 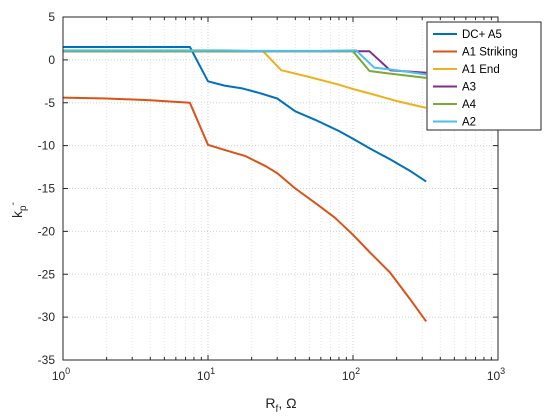 I want to click on x-axis-label-main: R, so click(x=270, y=403).